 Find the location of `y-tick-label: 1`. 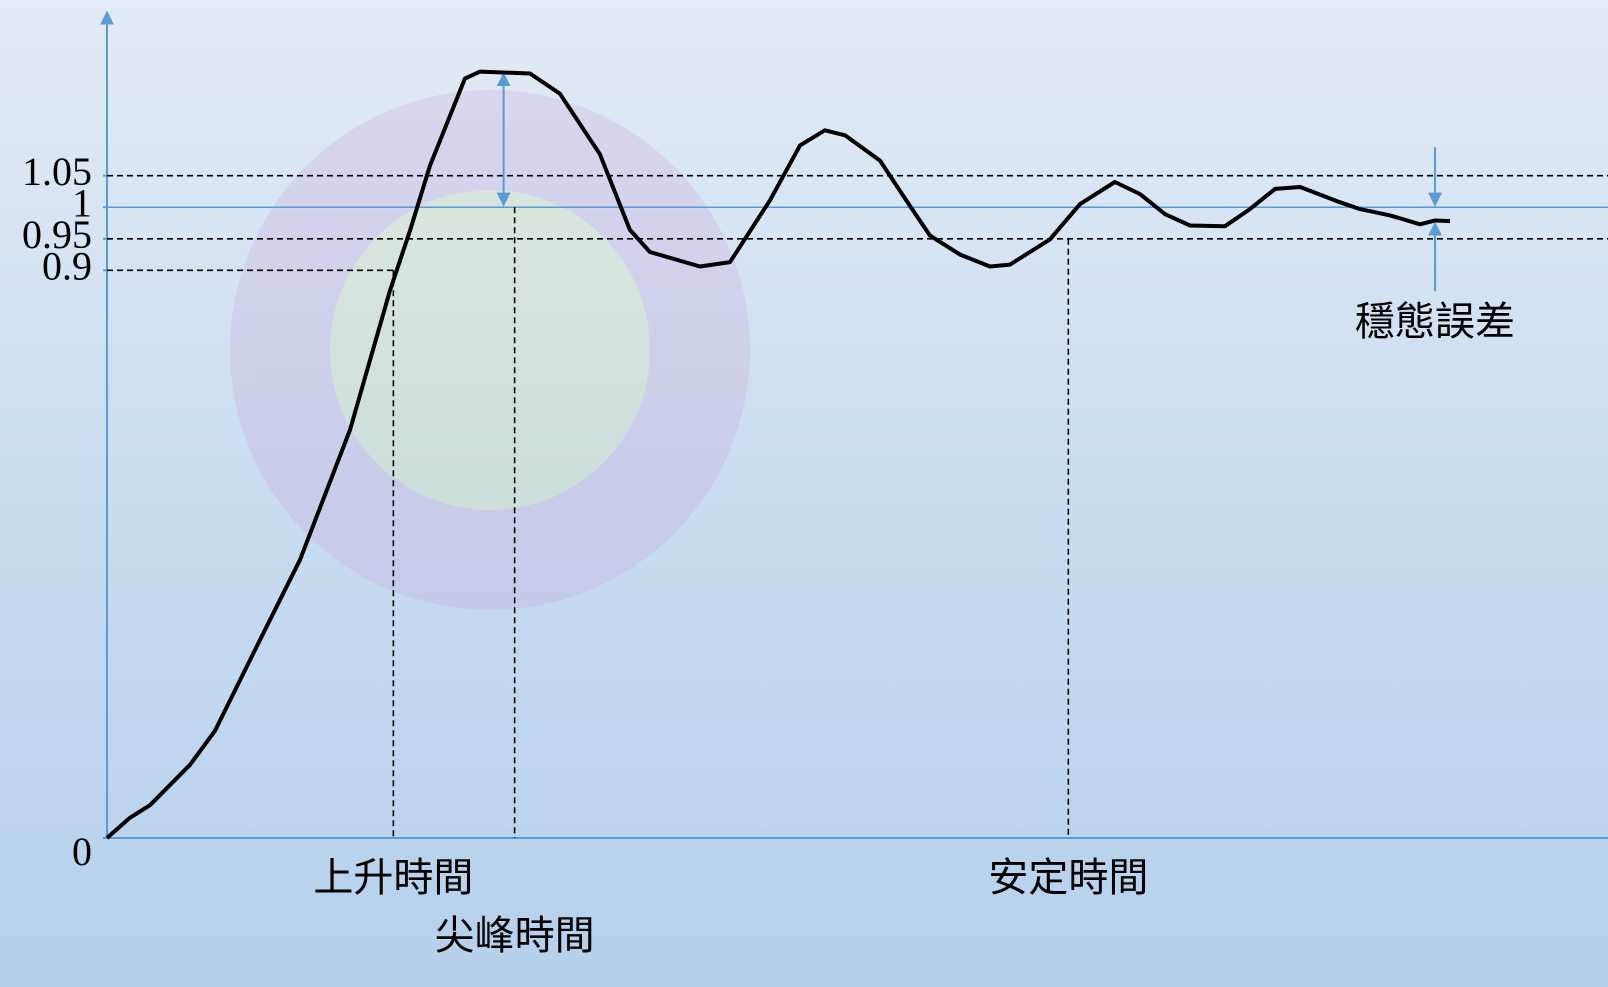

y-tick-label: 1 is located at coordinates (82, 202).